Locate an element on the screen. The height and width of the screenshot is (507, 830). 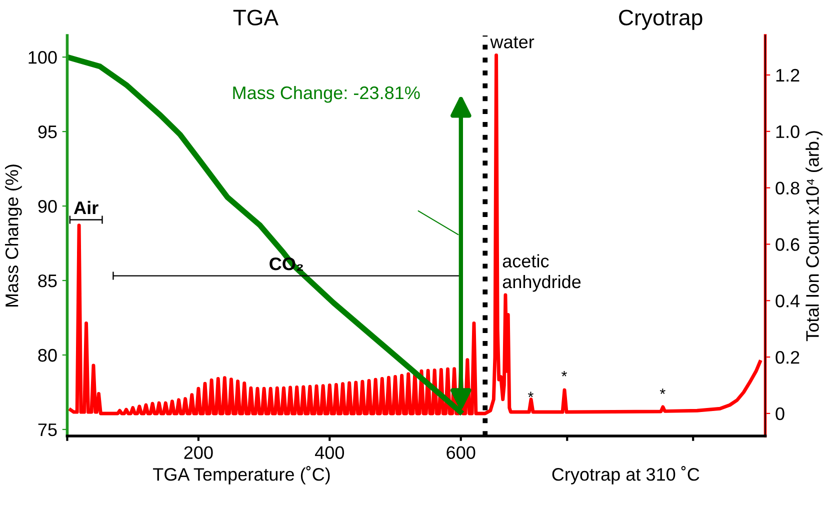
text: TGA is located at coordinates (255, 18).